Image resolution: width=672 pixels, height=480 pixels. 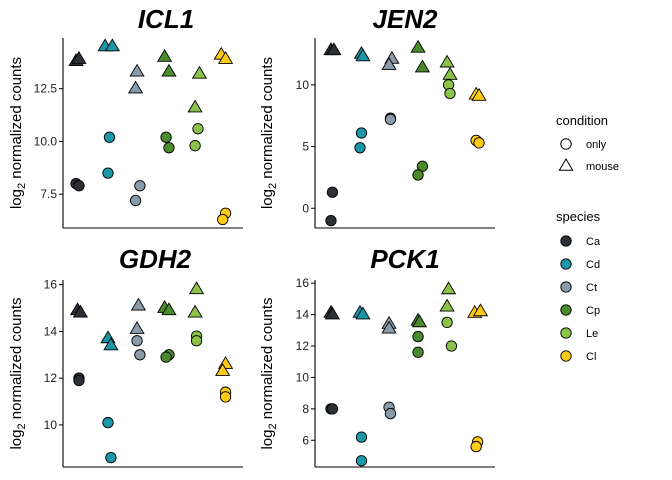 I want to click on y-tick-label: 12, so click(x=303, y=346).